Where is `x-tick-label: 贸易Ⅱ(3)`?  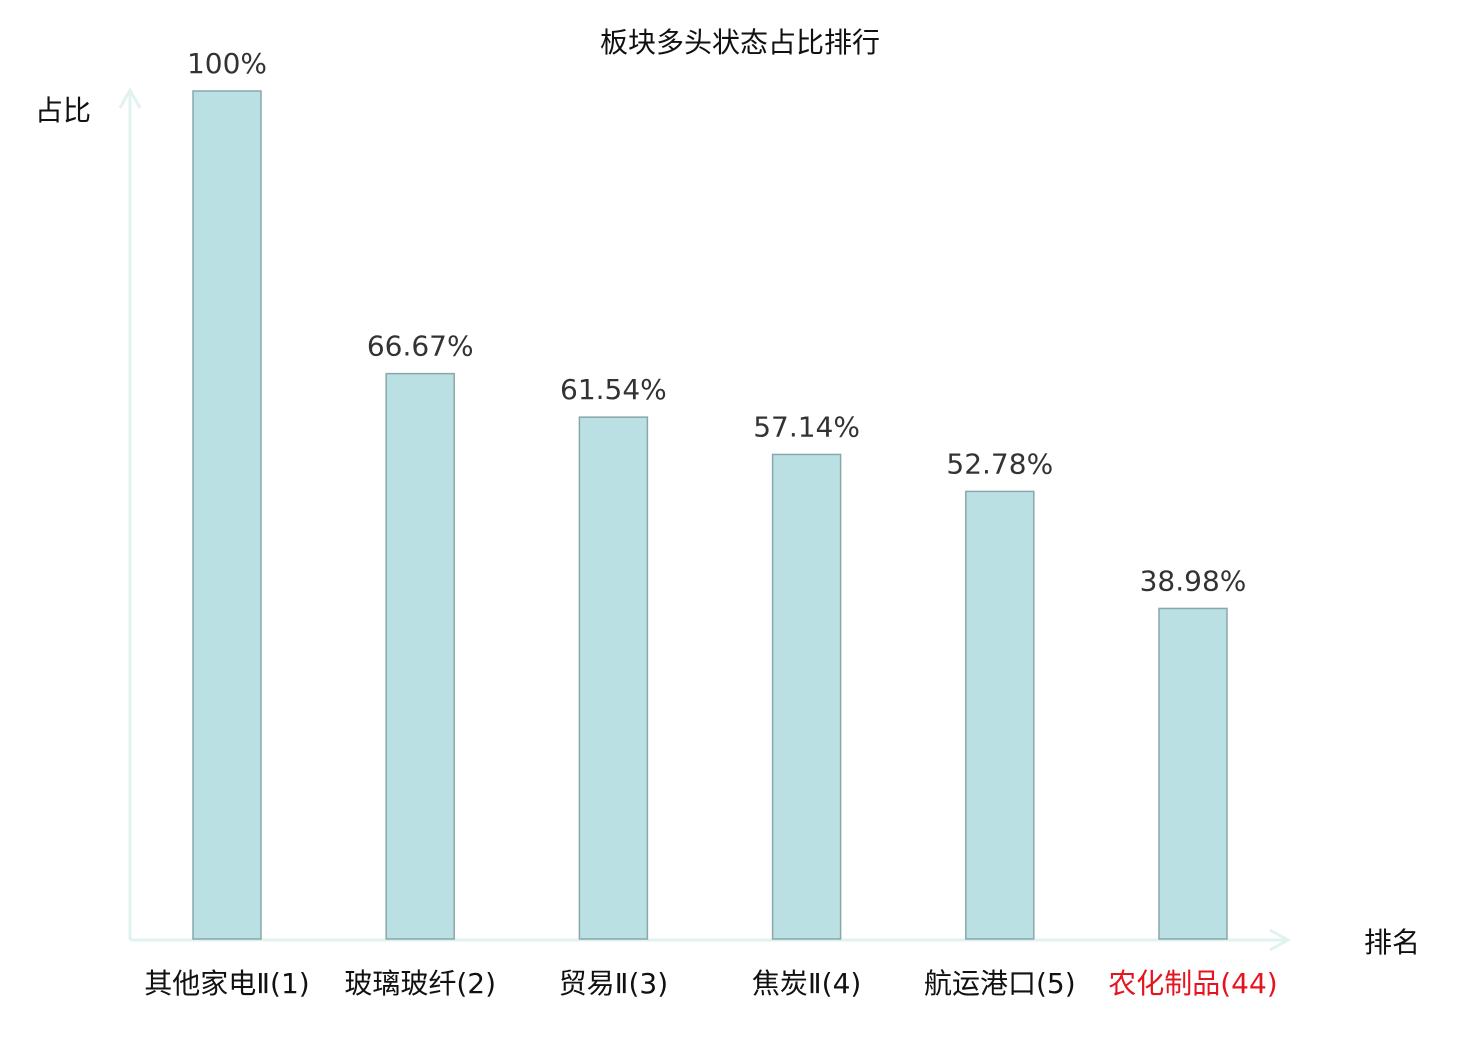 x-tick-label: 贸易Ⅱ(3) is located at coordinates (613, 983).